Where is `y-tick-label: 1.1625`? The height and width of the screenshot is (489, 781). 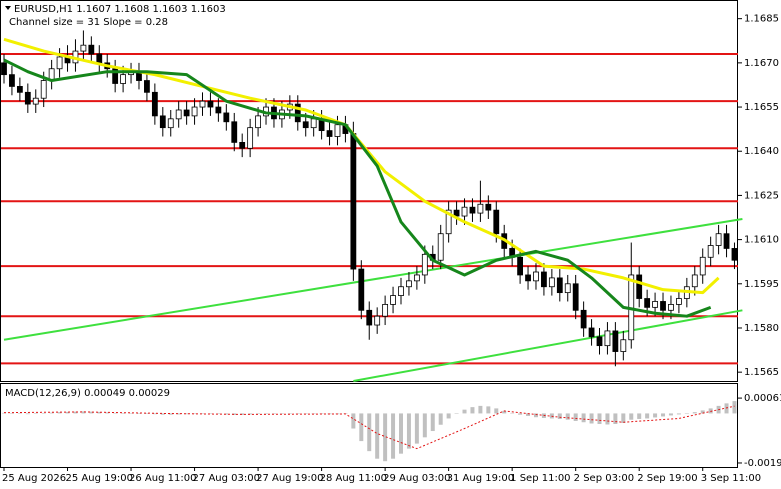 y-tick-label: 1.1625 is located at coordinates (761, 195).